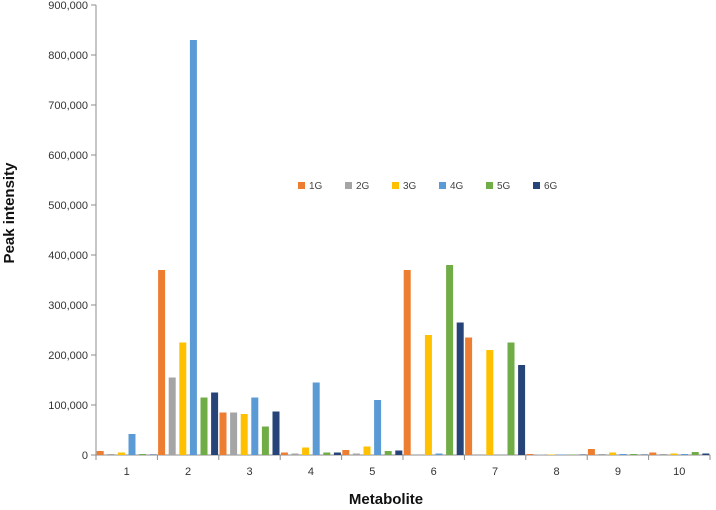  Describe the element at coordinates (489, 185) in the screenshot. I see `legend-swatch-5G` at that location.